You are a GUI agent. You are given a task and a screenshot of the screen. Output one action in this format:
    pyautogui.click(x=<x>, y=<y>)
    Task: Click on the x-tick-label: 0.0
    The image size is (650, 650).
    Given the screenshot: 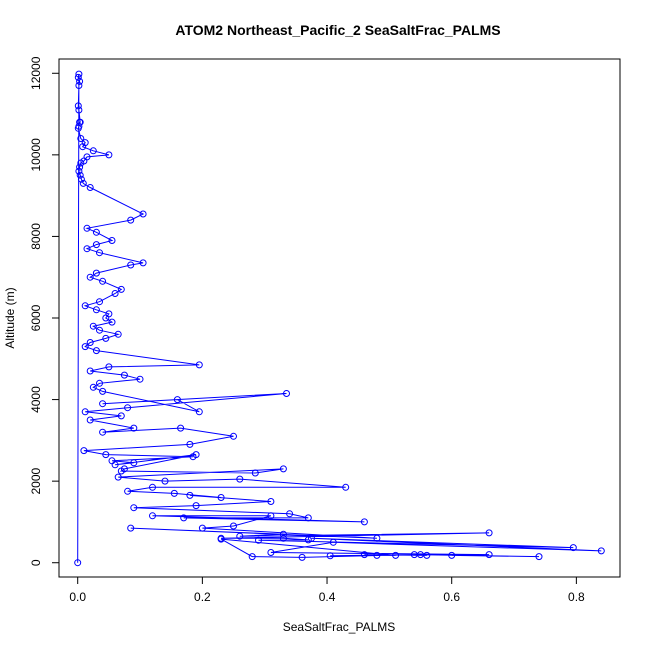 What is the action you would take?
    pyautogui.click(x=77, y=597)
    